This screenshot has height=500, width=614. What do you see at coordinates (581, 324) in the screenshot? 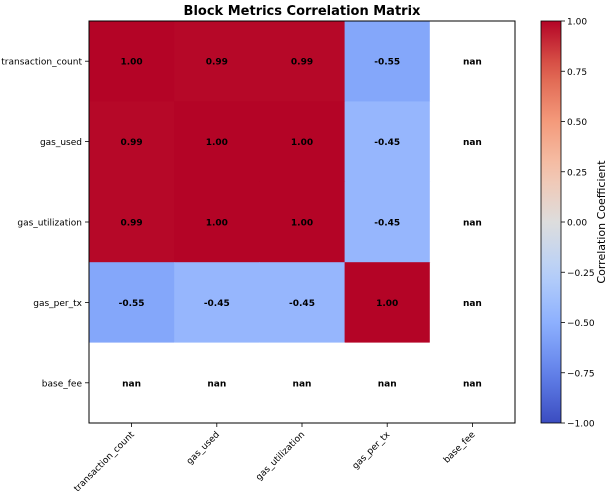
I see `colorbar-tick-label: −0.50` at bounding box center [581, 324].